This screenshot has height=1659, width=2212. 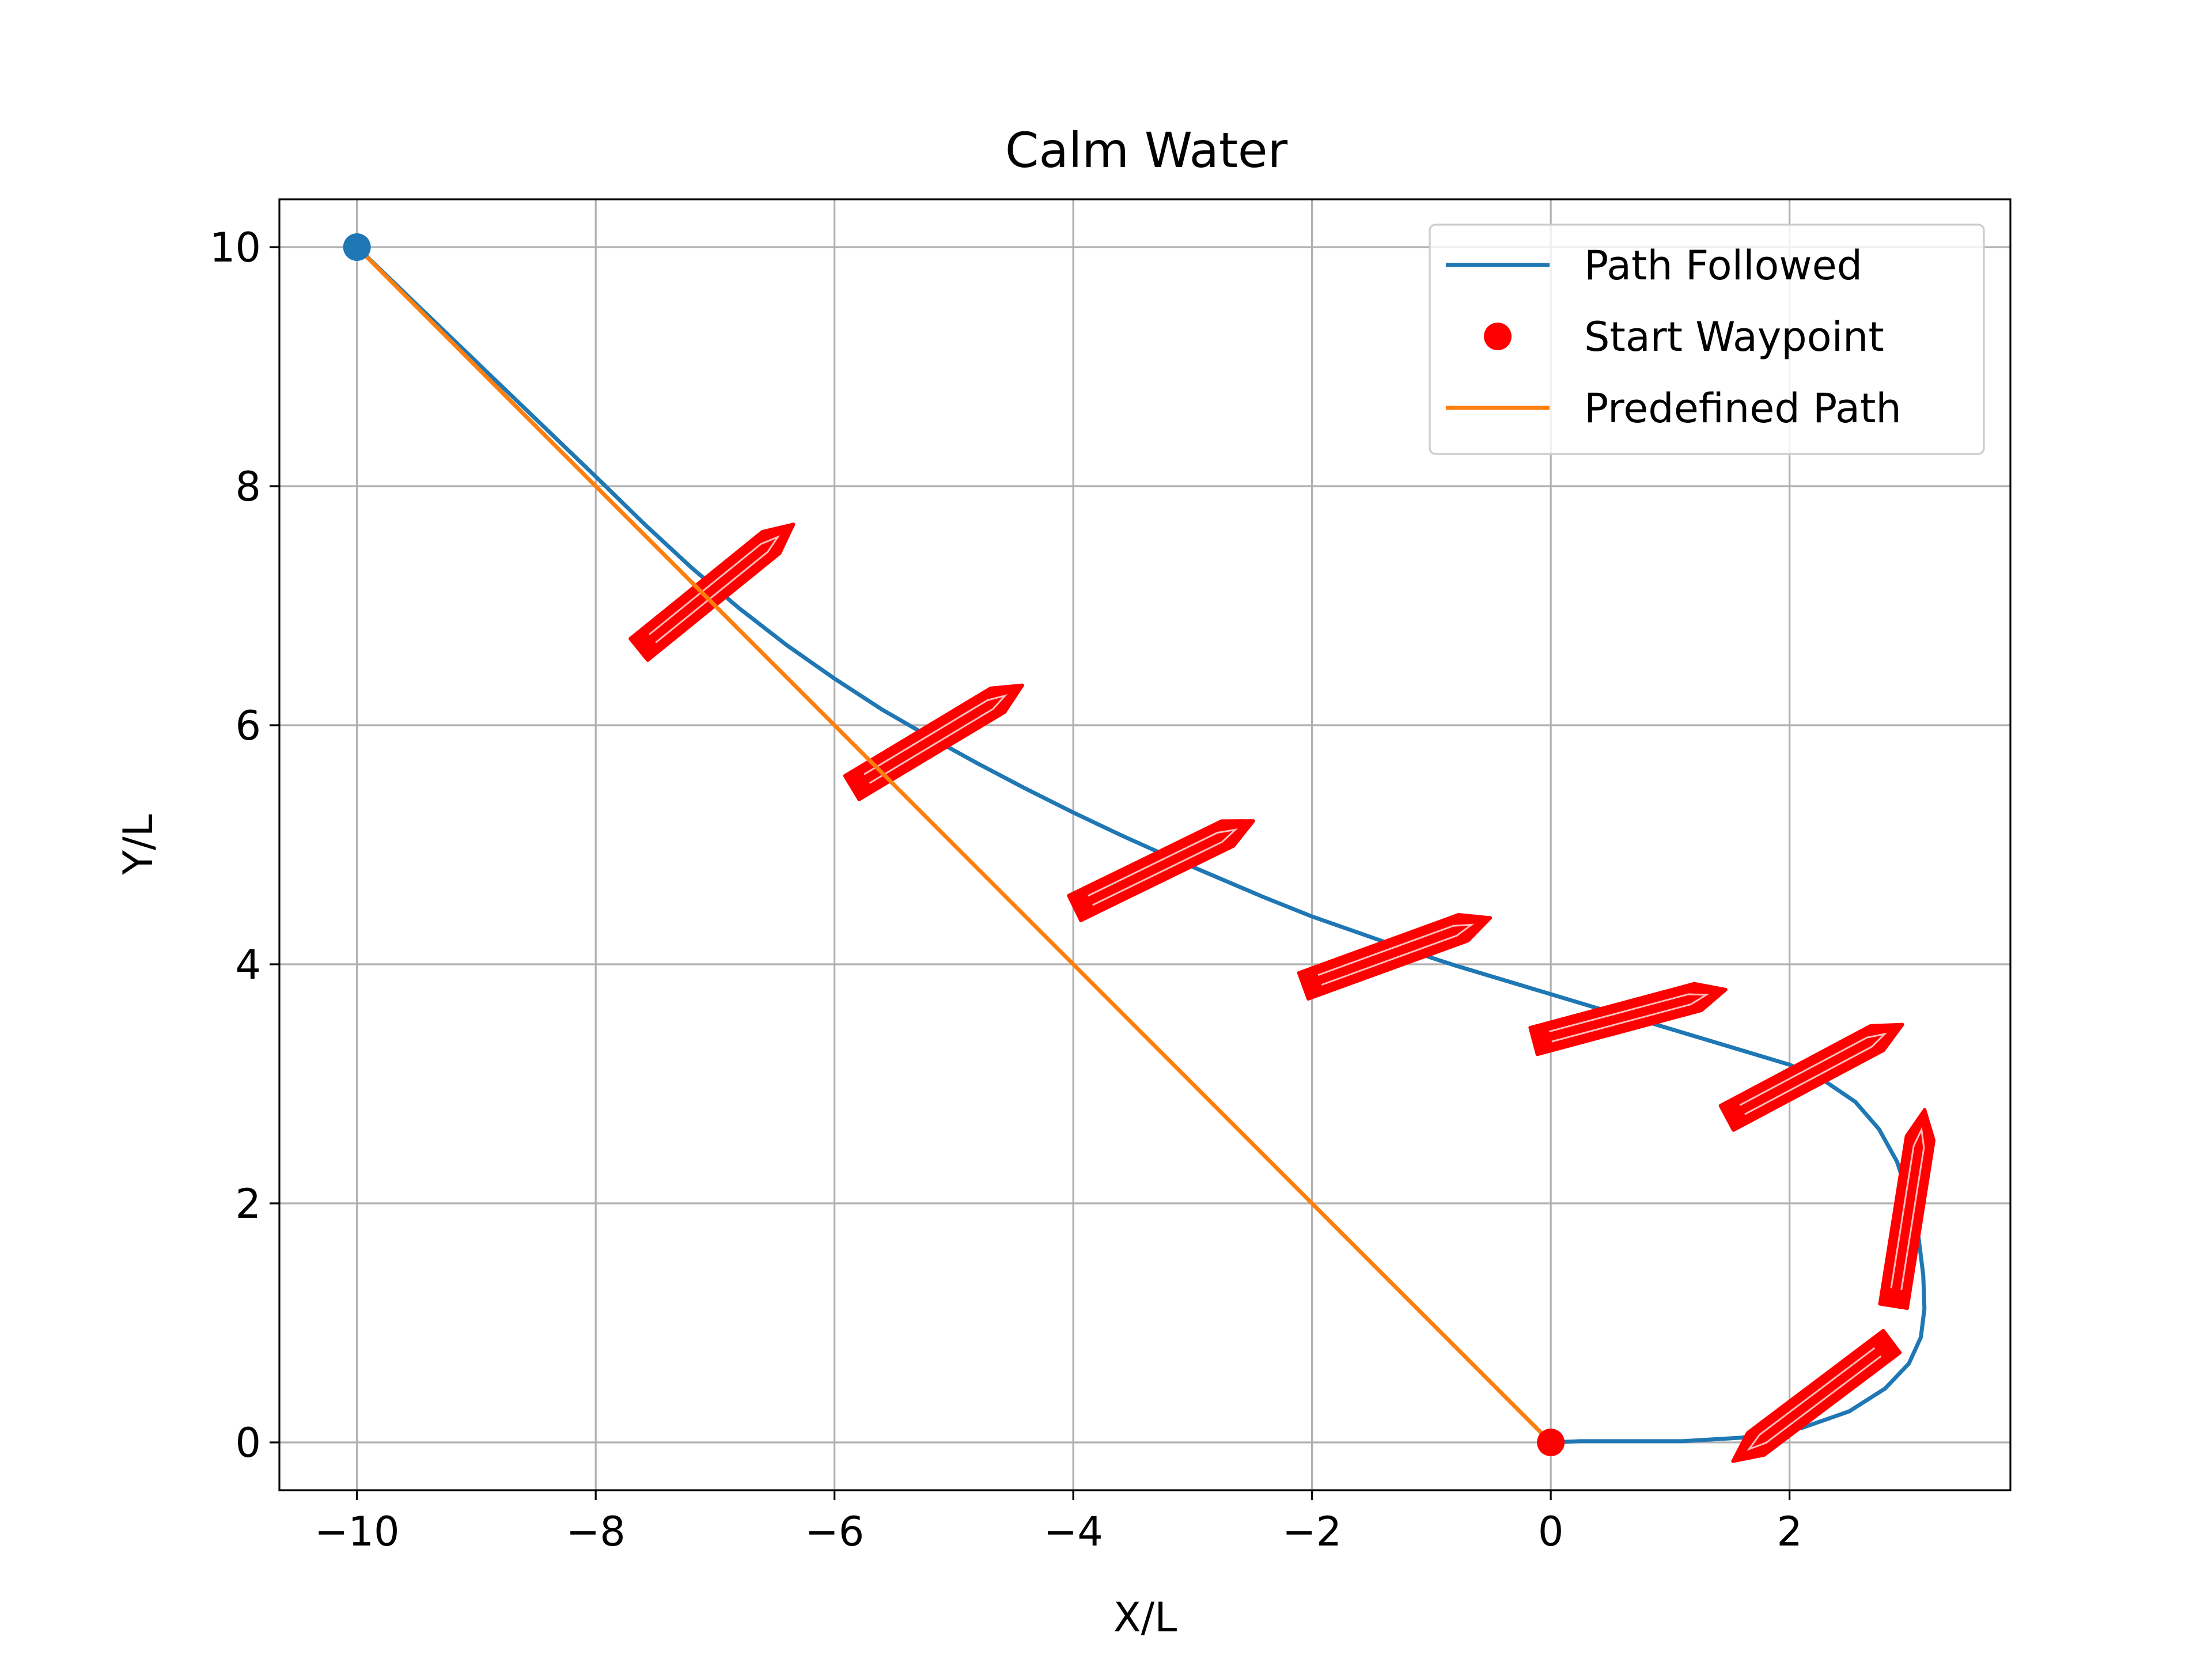 What do you see at coordinates (248, 1204) in the screenshot?
I see `y-tick-label: 2` at bounding box center [248, 1204].